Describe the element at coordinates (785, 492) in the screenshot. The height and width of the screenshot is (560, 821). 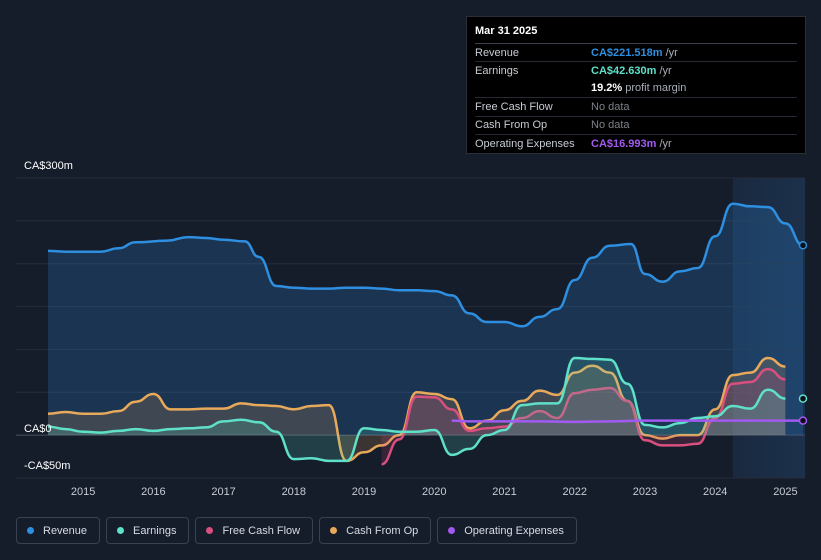
I see `x-tick-label: 2025` at that location.